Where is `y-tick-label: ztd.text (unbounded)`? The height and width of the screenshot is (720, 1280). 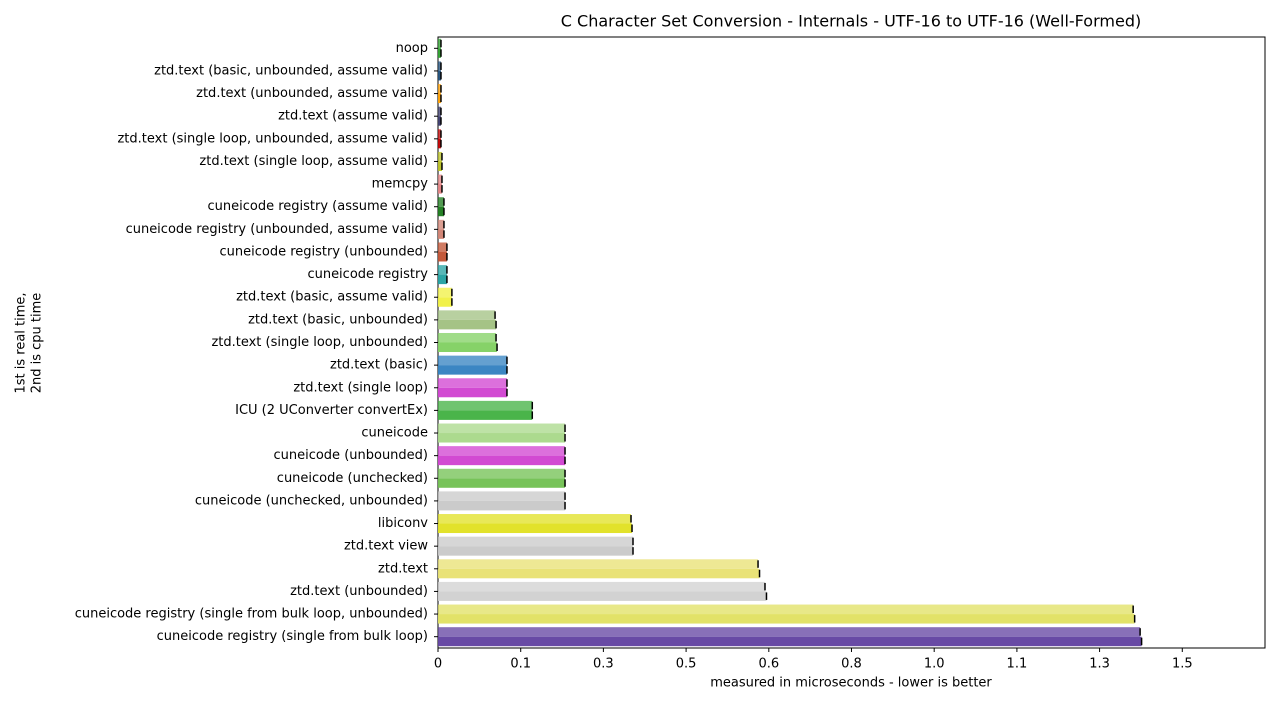
y-tick-label: ztd.text (unbounded) is located at coordinates (359, 591).